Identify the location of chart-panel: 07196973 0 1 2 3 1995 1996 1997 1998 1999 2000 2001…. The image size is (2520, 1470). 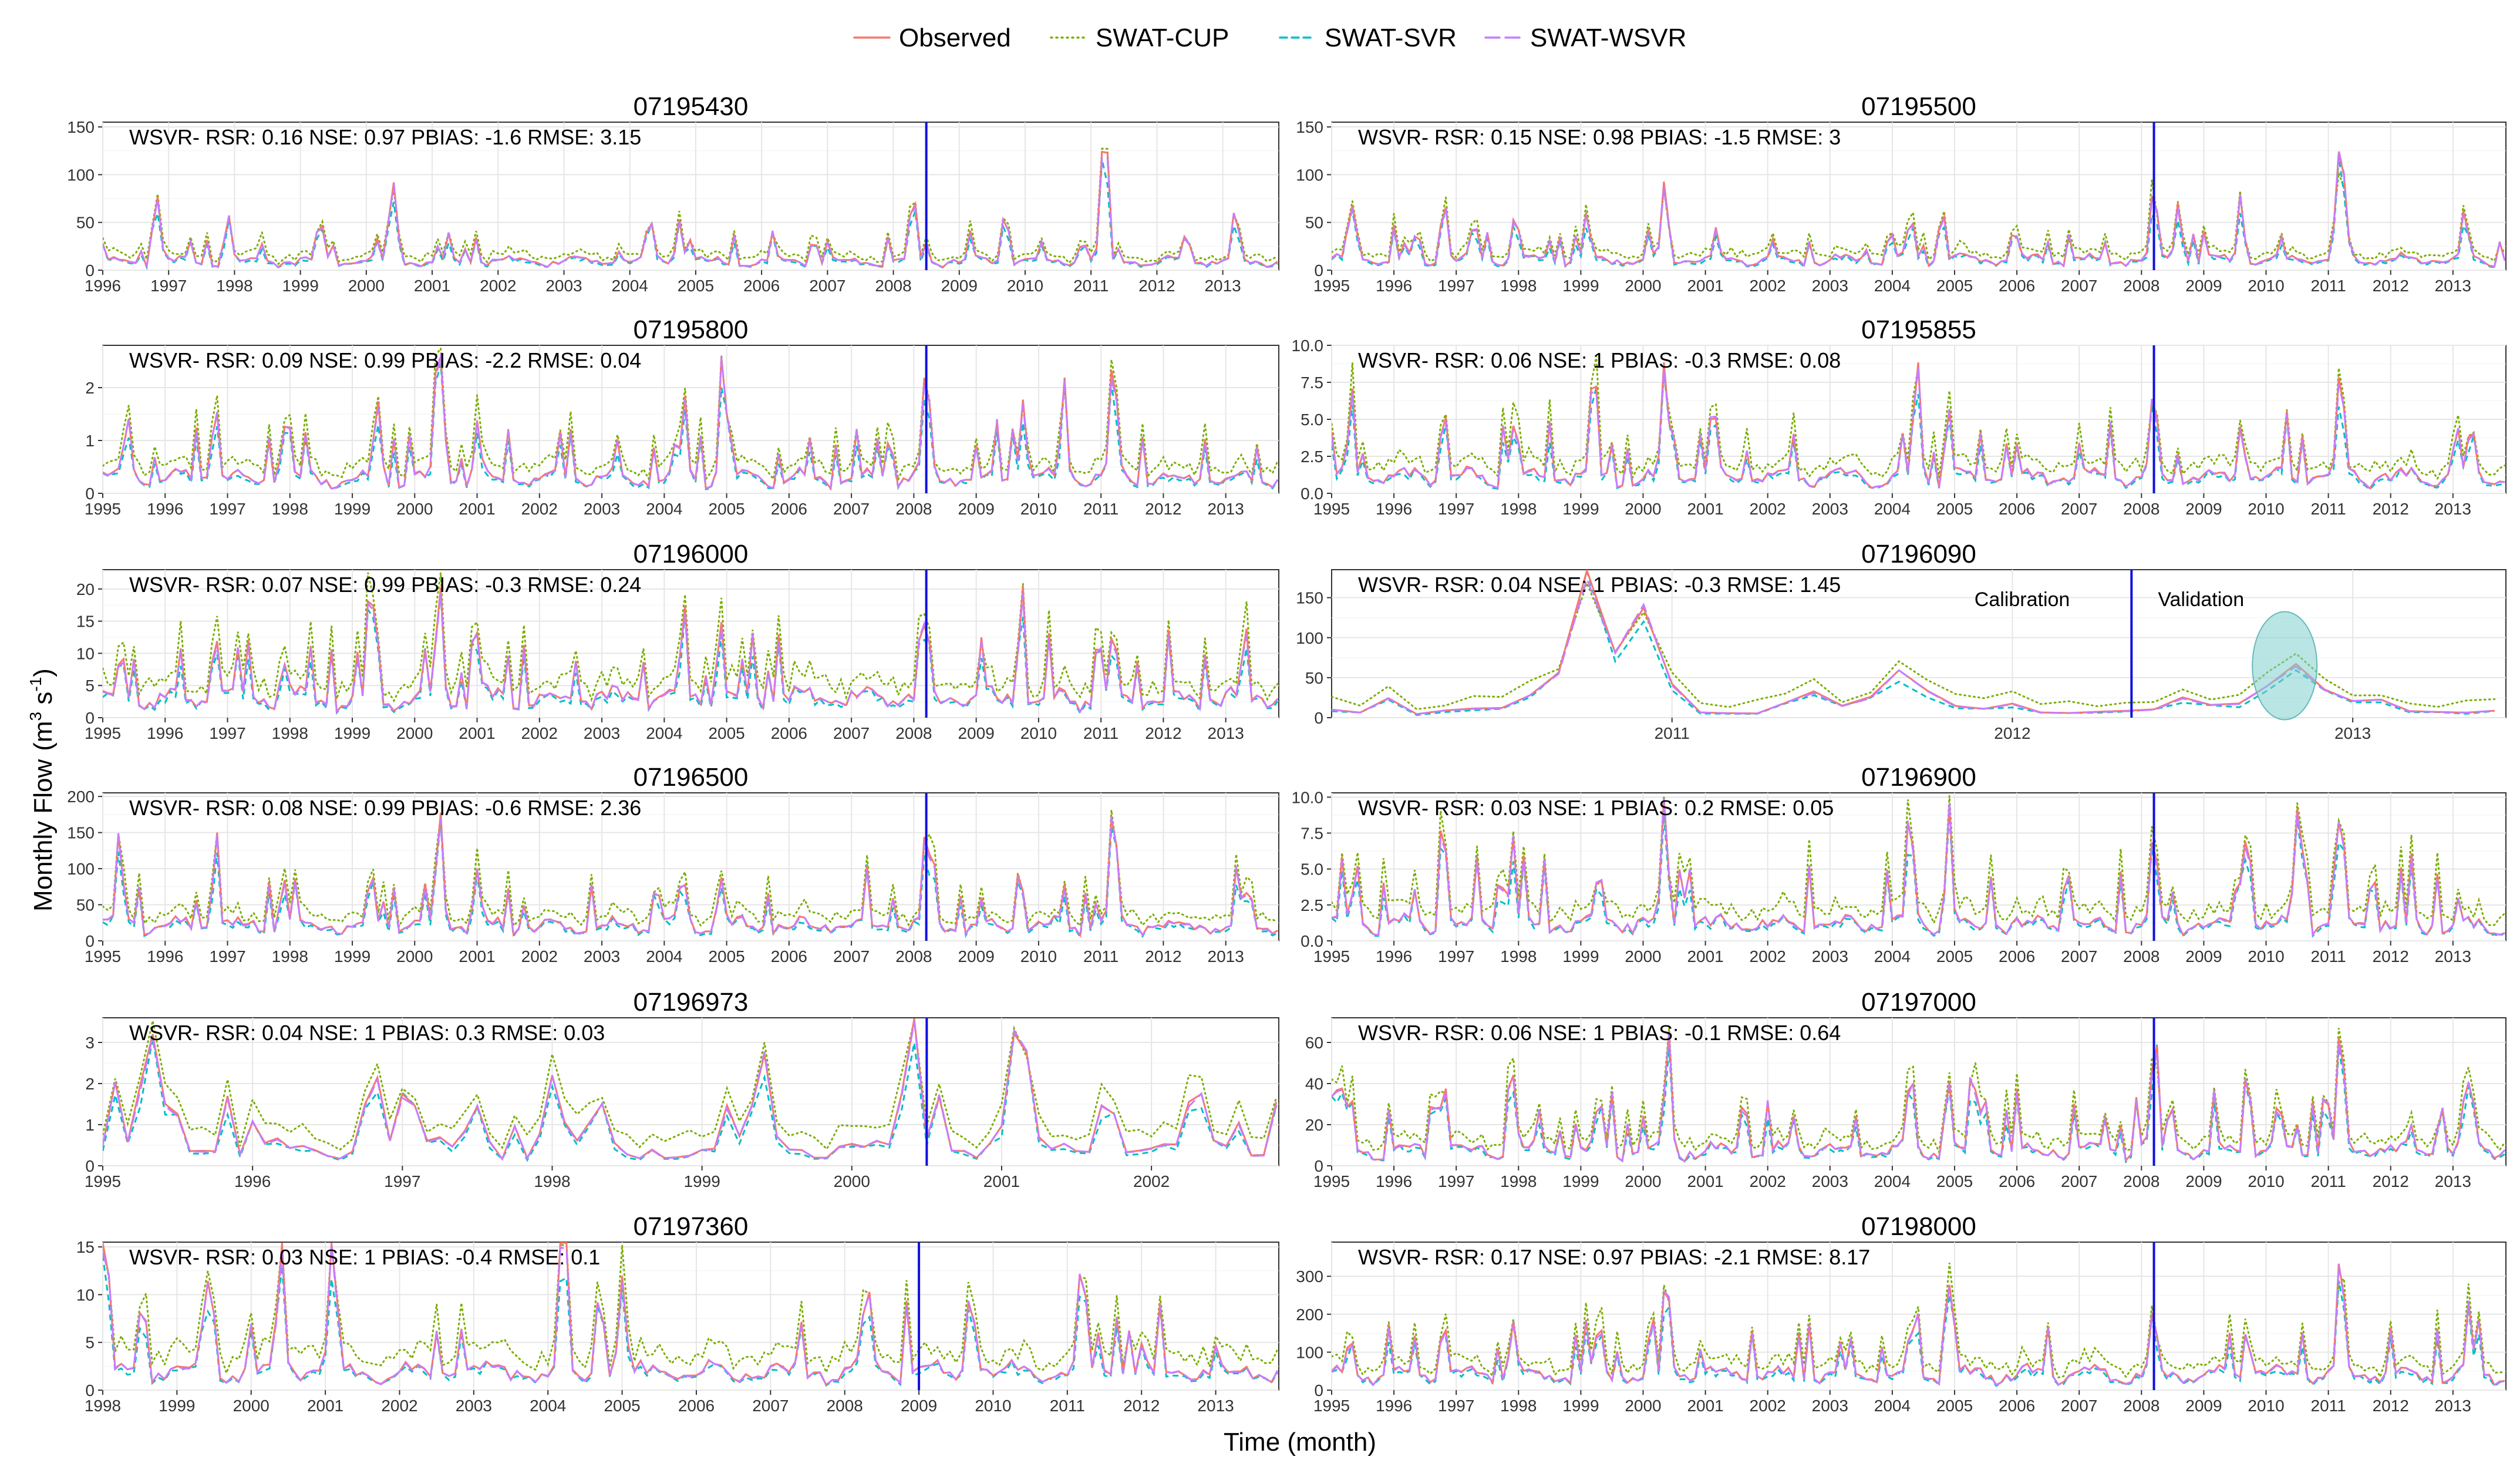
(682, 1089).